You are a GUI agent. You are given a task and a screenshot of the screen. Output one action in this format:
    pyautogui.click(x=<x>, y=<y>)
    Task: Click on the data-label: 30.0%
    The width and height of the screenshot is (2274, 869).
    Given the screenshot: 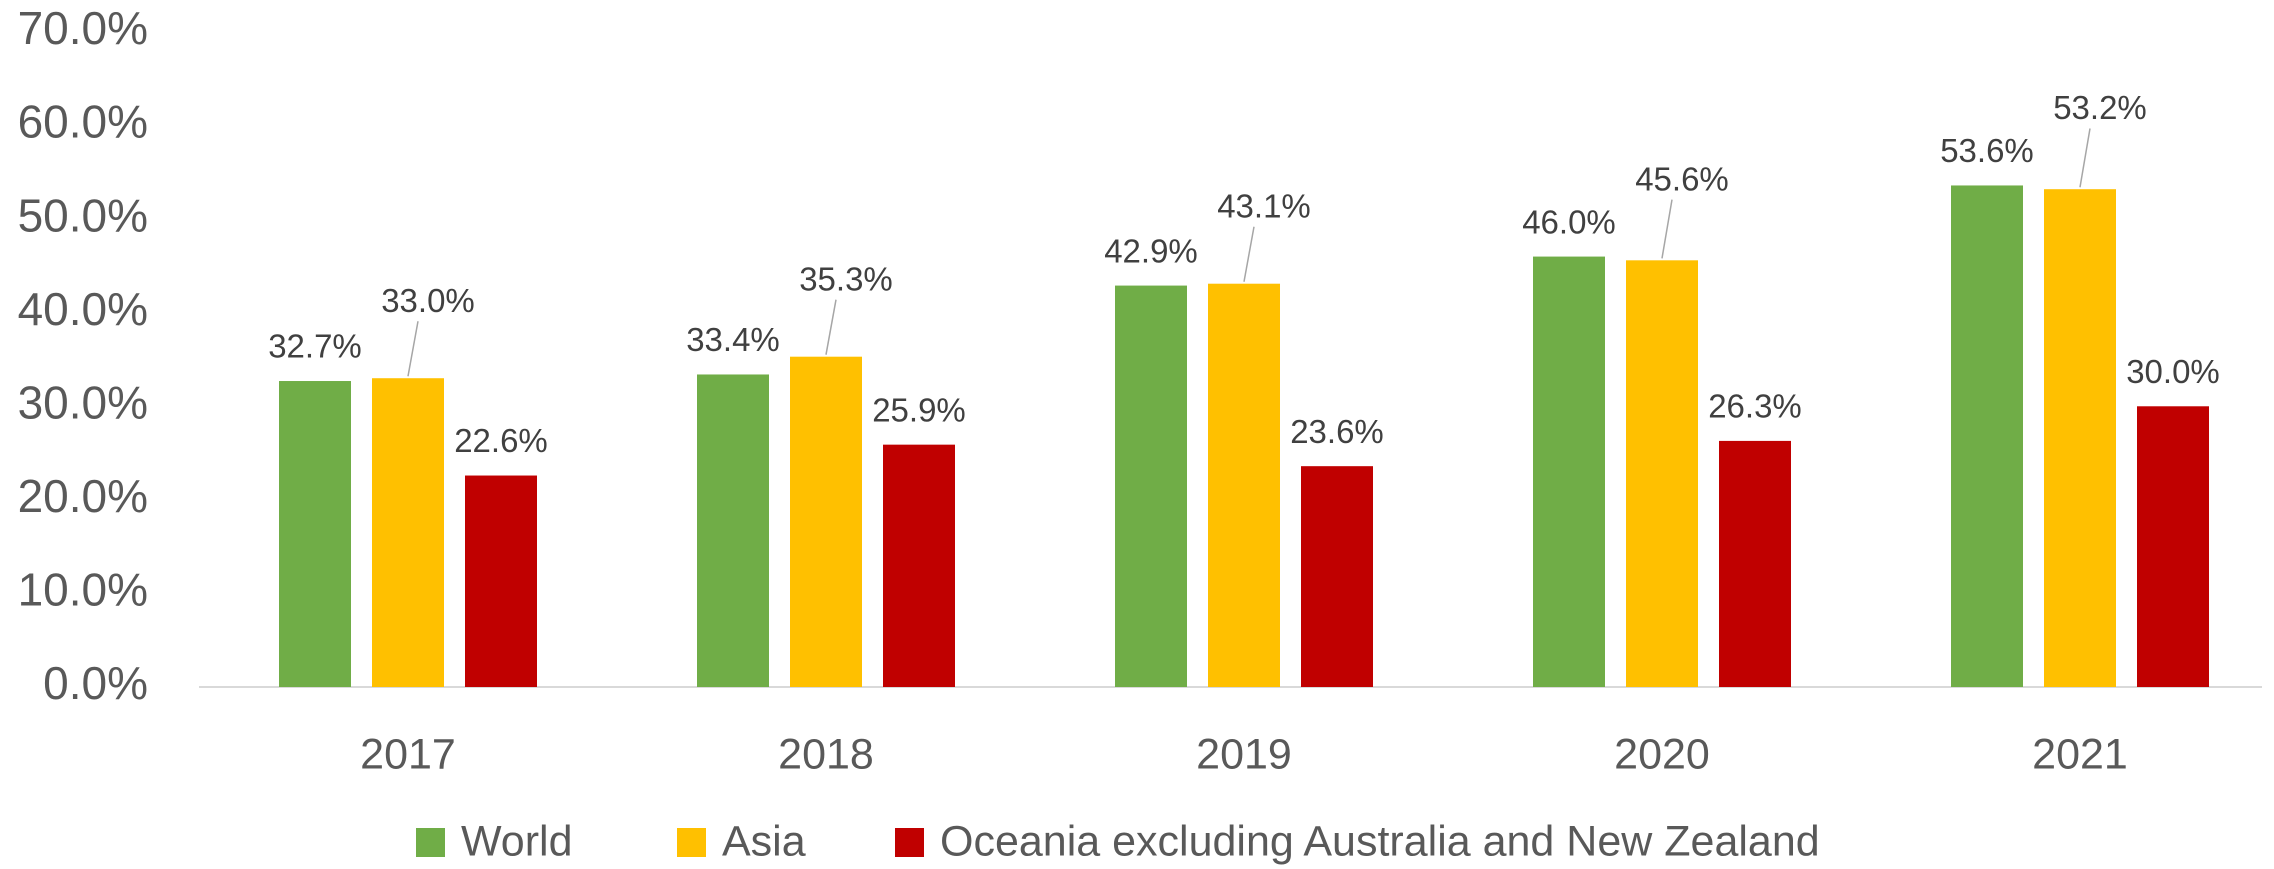 What is the action you would take?
    pyautogui.click(x=2173, y=371)
    